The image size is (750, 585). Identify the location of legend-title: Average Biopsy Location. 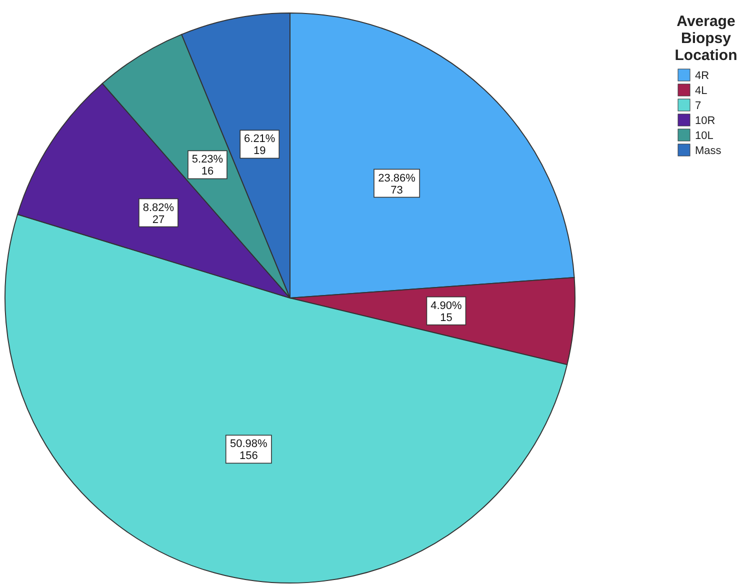
(706, 38).